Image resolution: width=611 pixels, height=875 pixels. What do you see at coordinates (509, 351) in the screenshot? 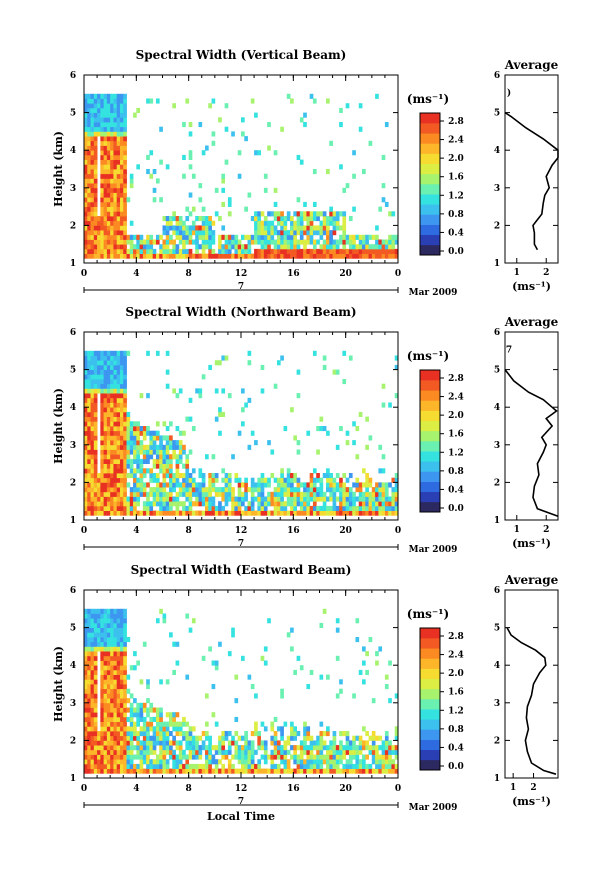
I see `average-top-marker: 7` at bounding box center [509, 351].